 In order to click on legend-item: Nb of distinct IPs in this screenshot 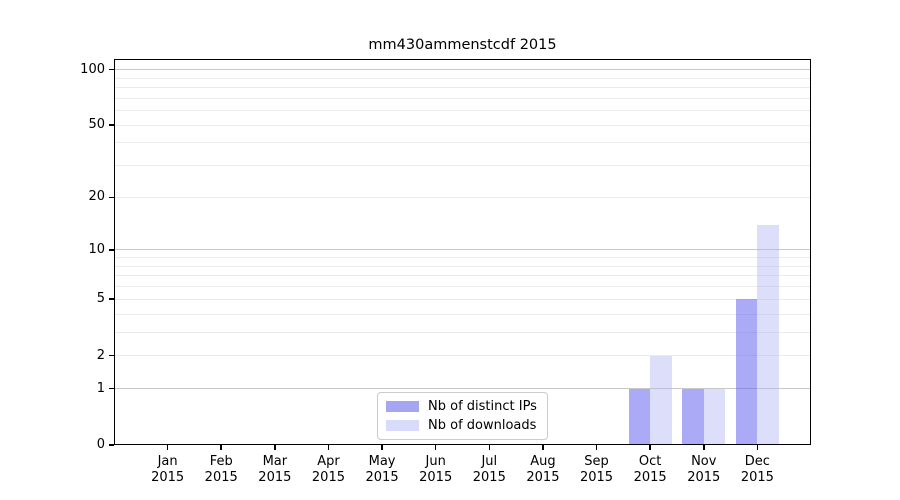, I will do `click(461, 406)`.